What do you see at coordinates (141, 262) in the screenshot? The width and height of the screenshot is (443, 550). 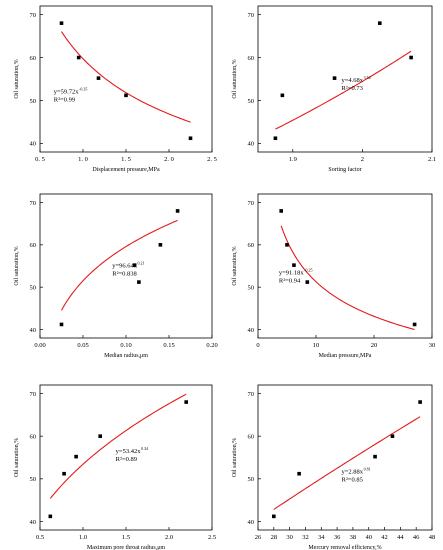 I see `fit-exponent: 0.21` at bounding box center [141, 262].